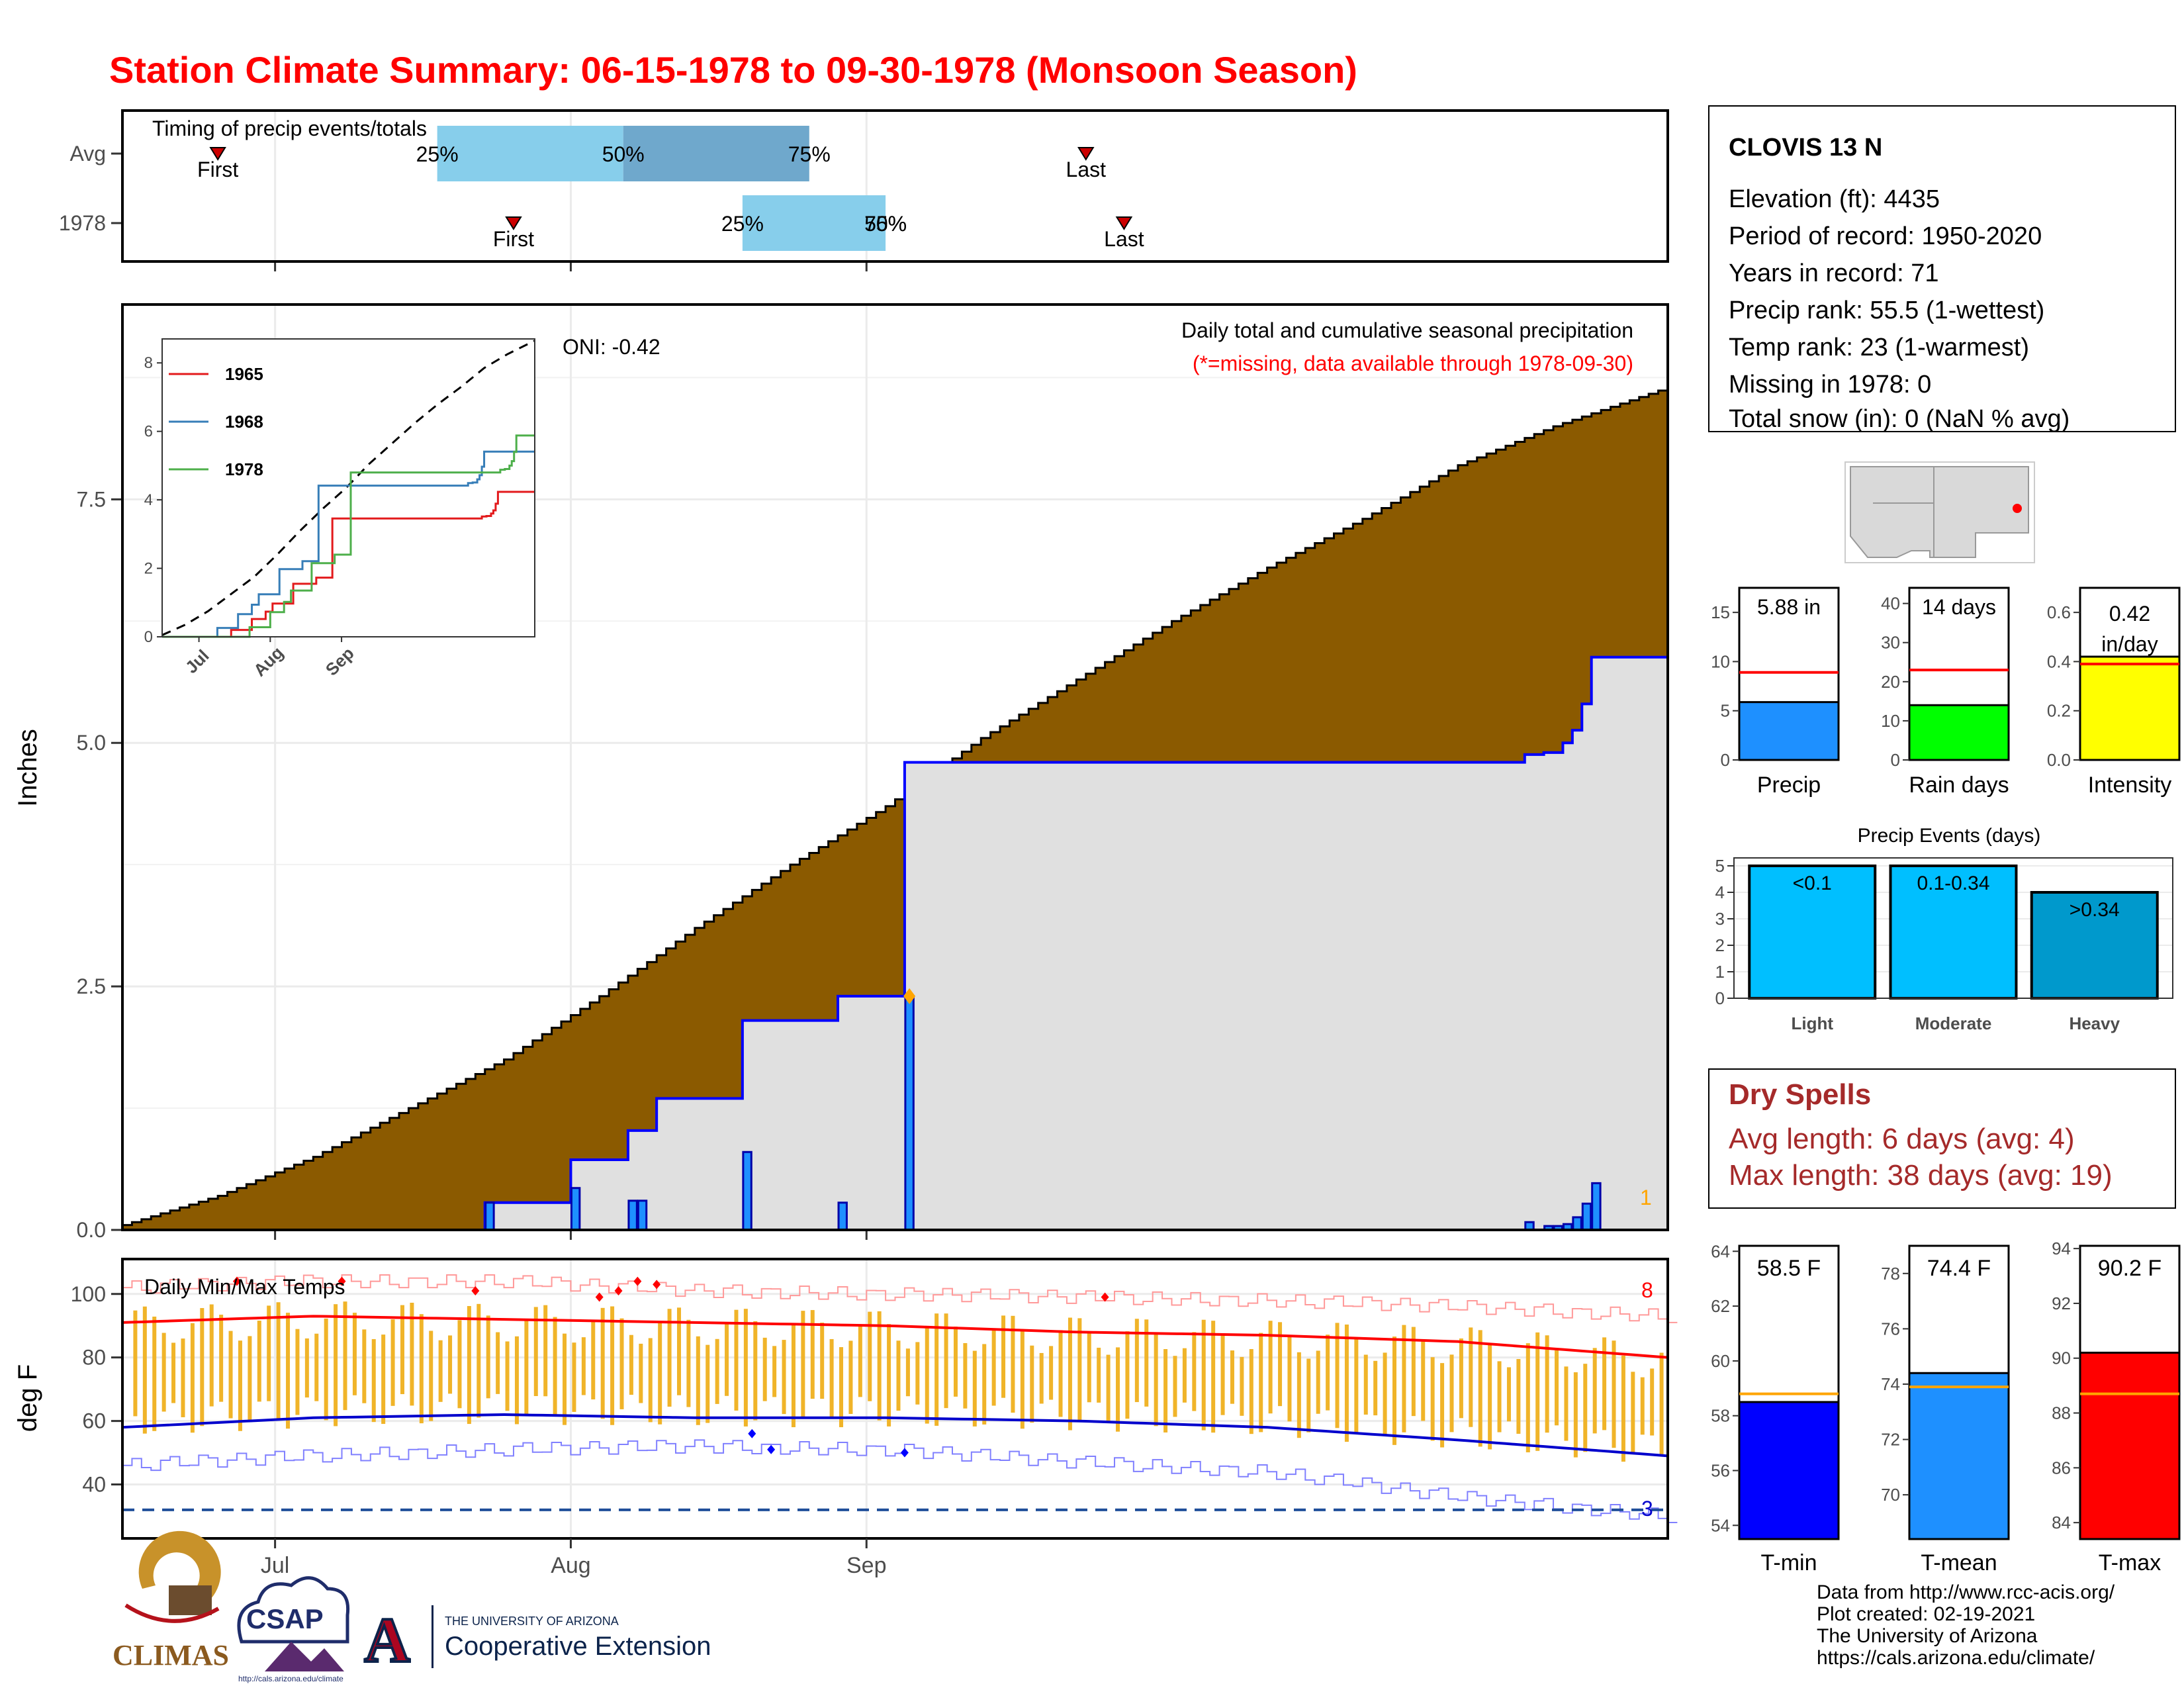 This screenshot has width=2184, height=1688. Describe the element at coordinates (94, 1358) in the screenshot. I see `temp-ytick-label: 80` at that location.